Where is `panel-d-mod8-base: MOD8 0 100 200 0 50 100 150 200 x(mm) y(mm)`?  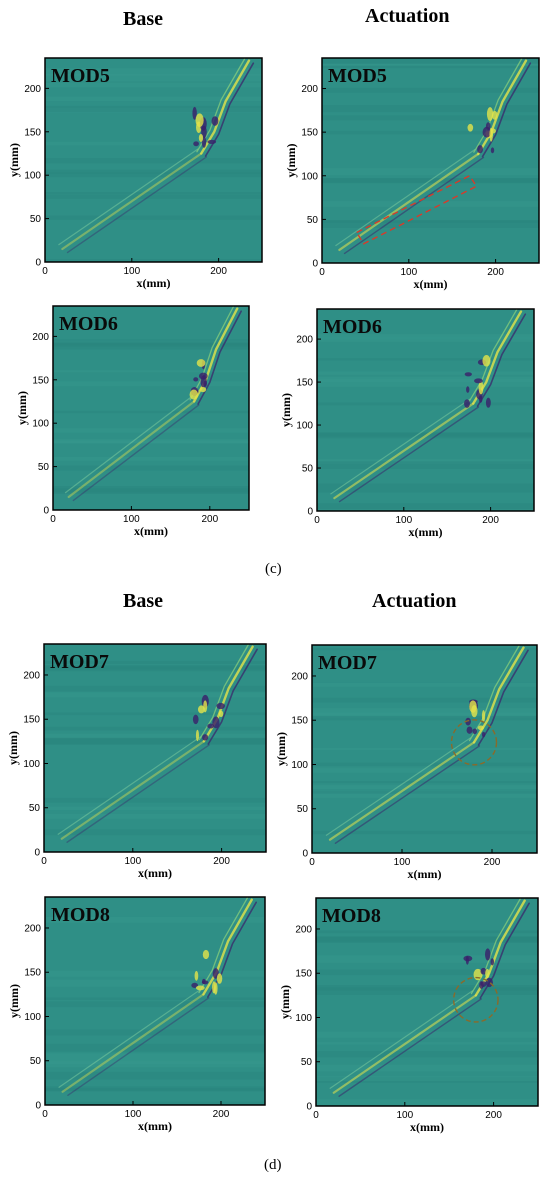 panel-d-mod8-base: MOD8 0 100 200 0 50 100 150 200 x(mm) y(mm) is located at coordinates (136, 1014).